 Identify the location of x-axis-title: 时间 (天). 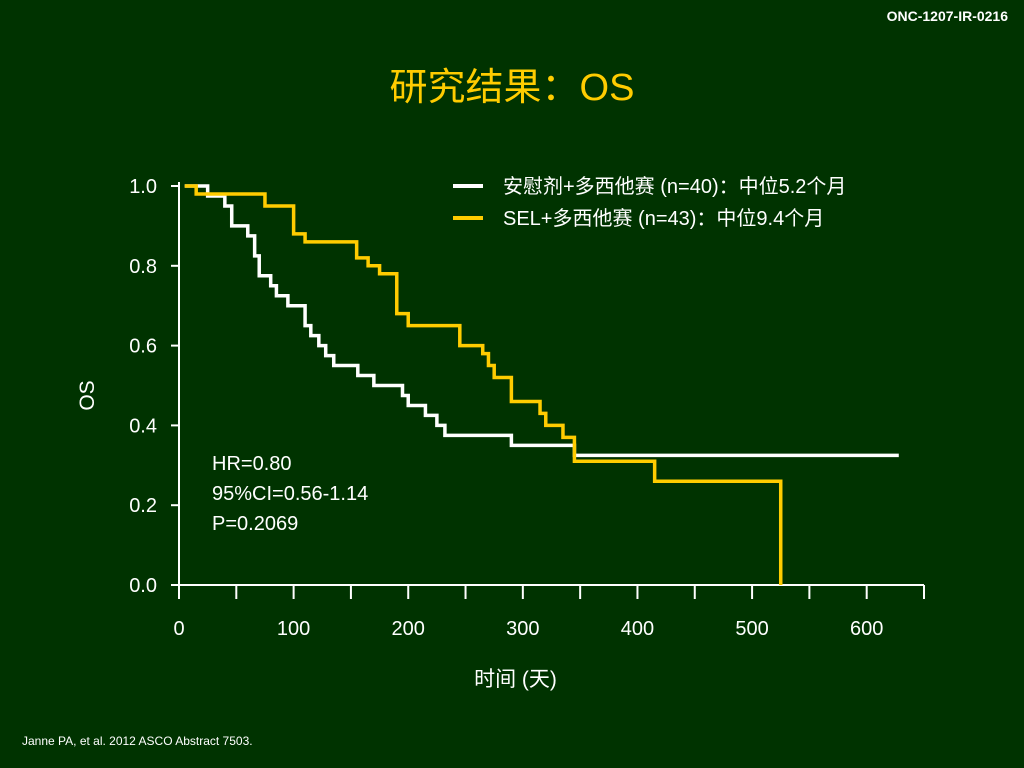
(515, 679).